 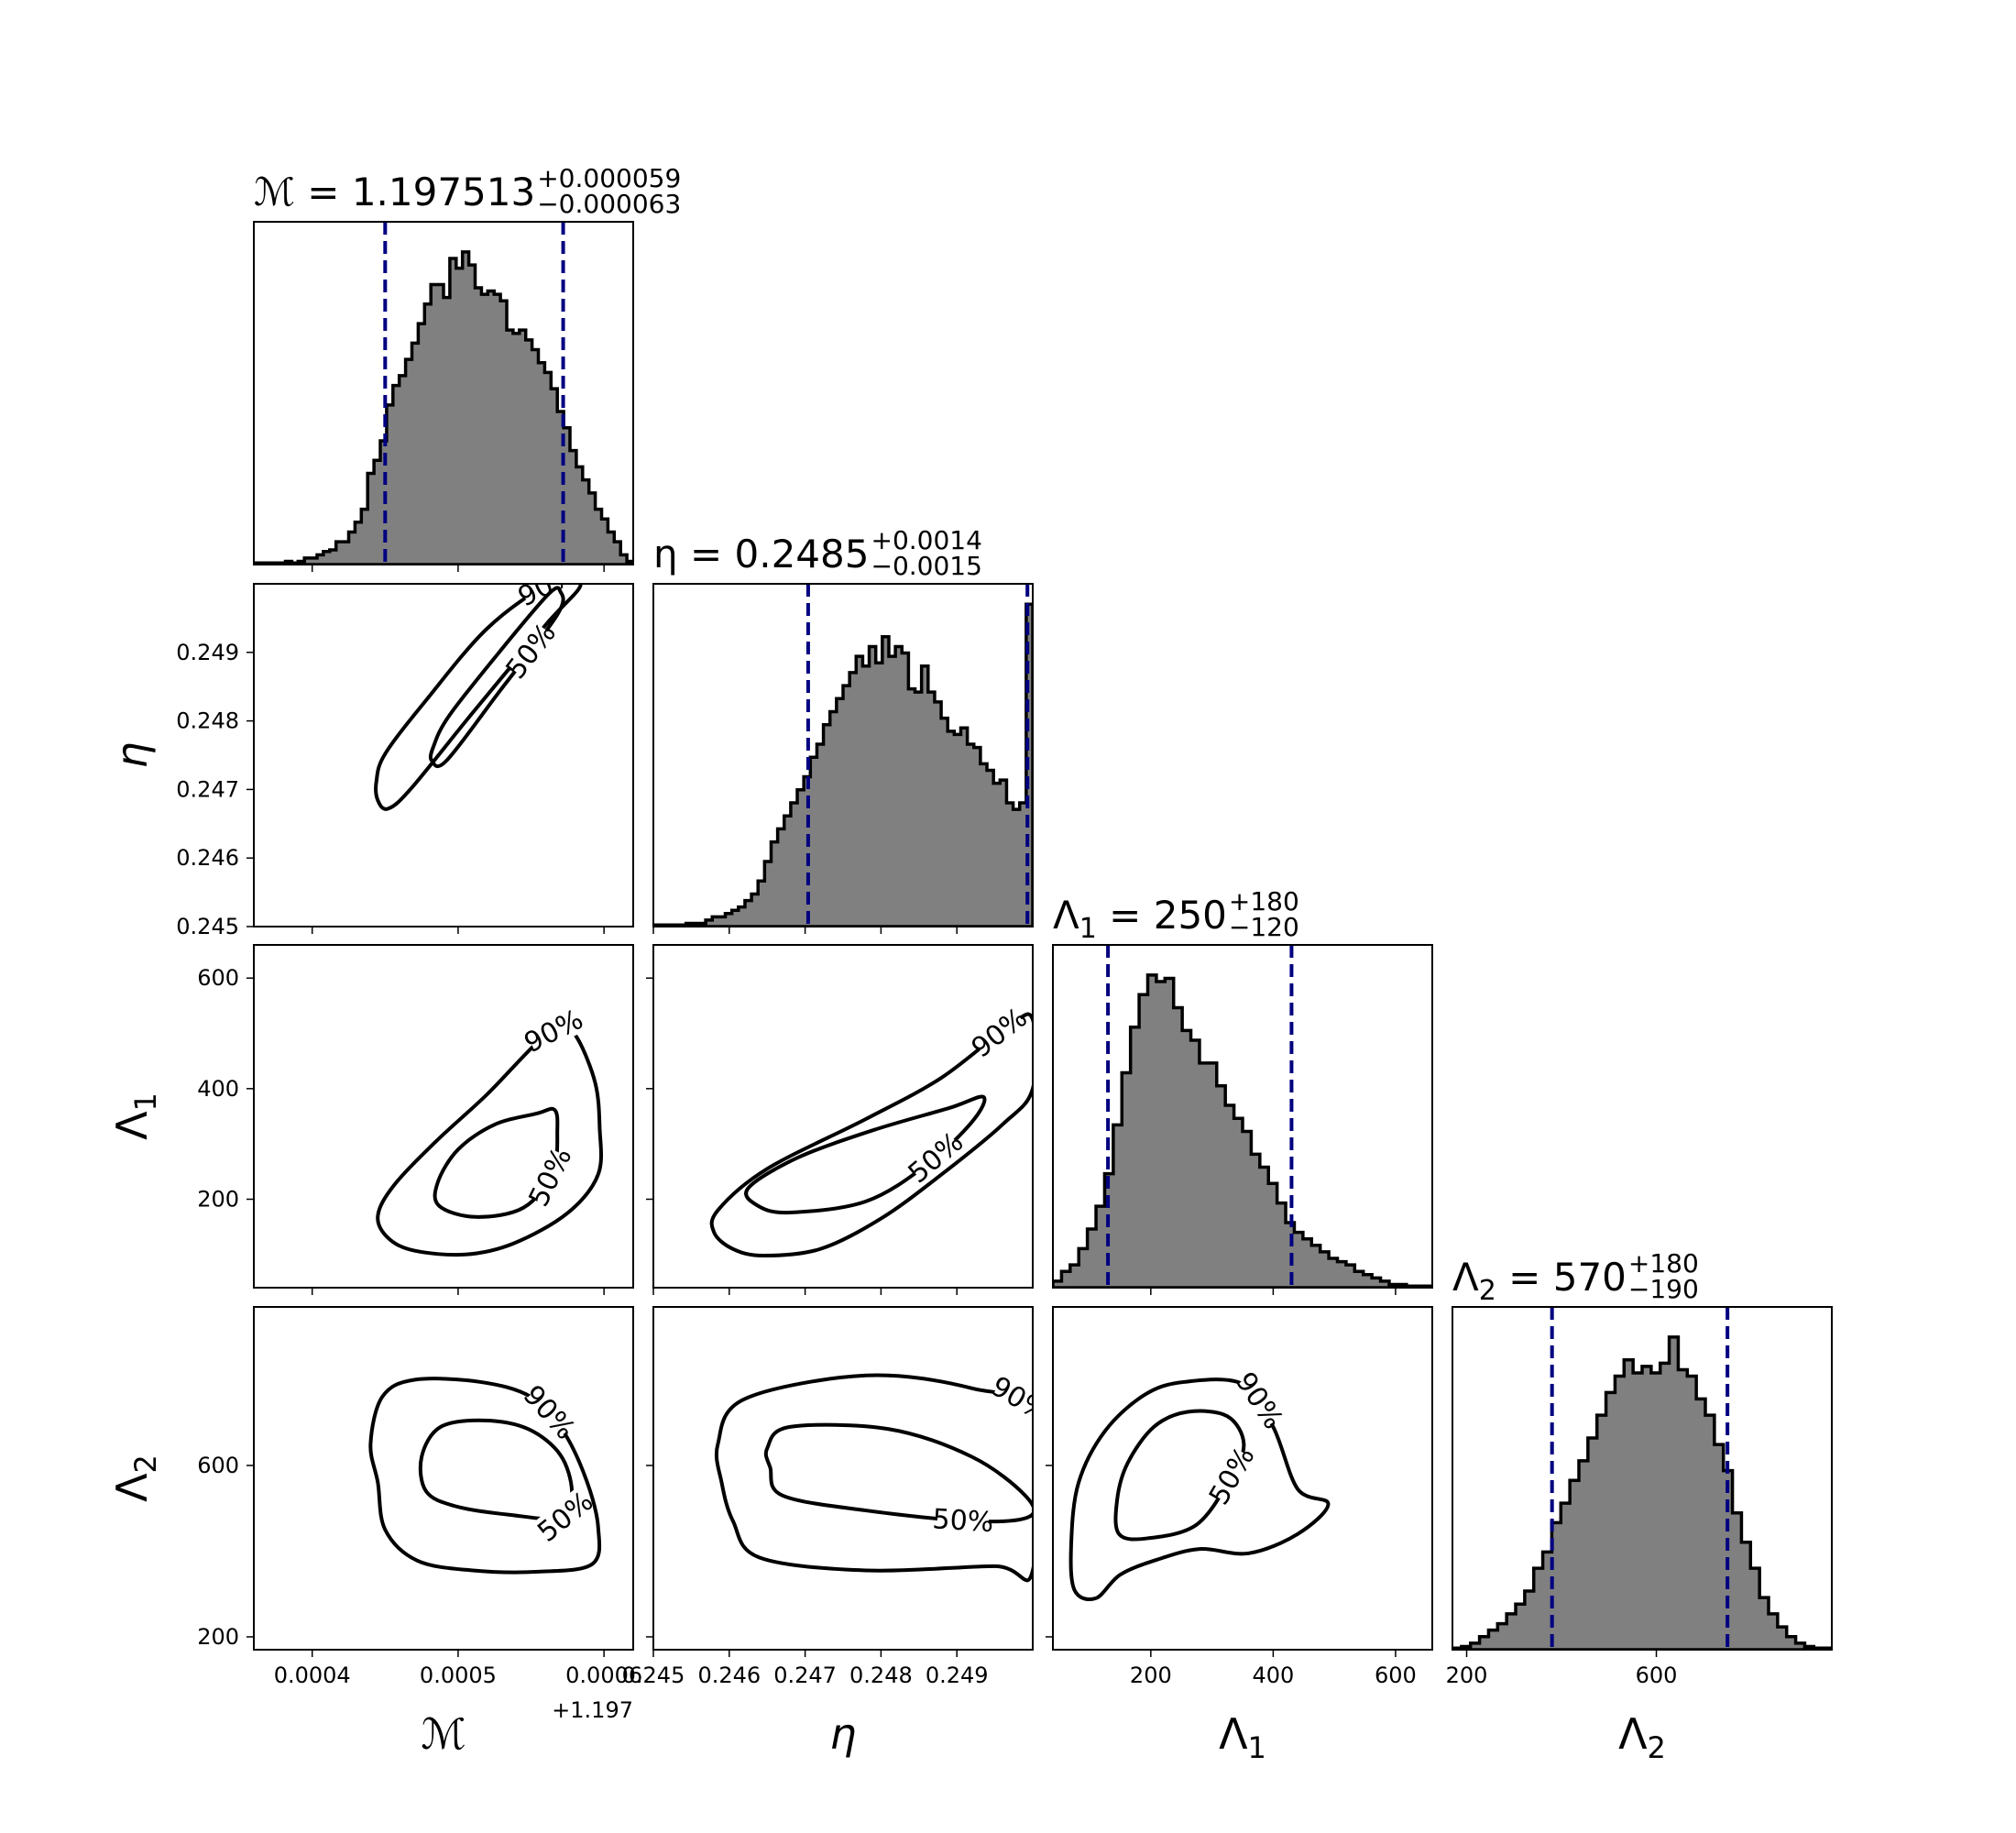 I want to click on y-tick-label: 0.249, so click(x=207, y=652).